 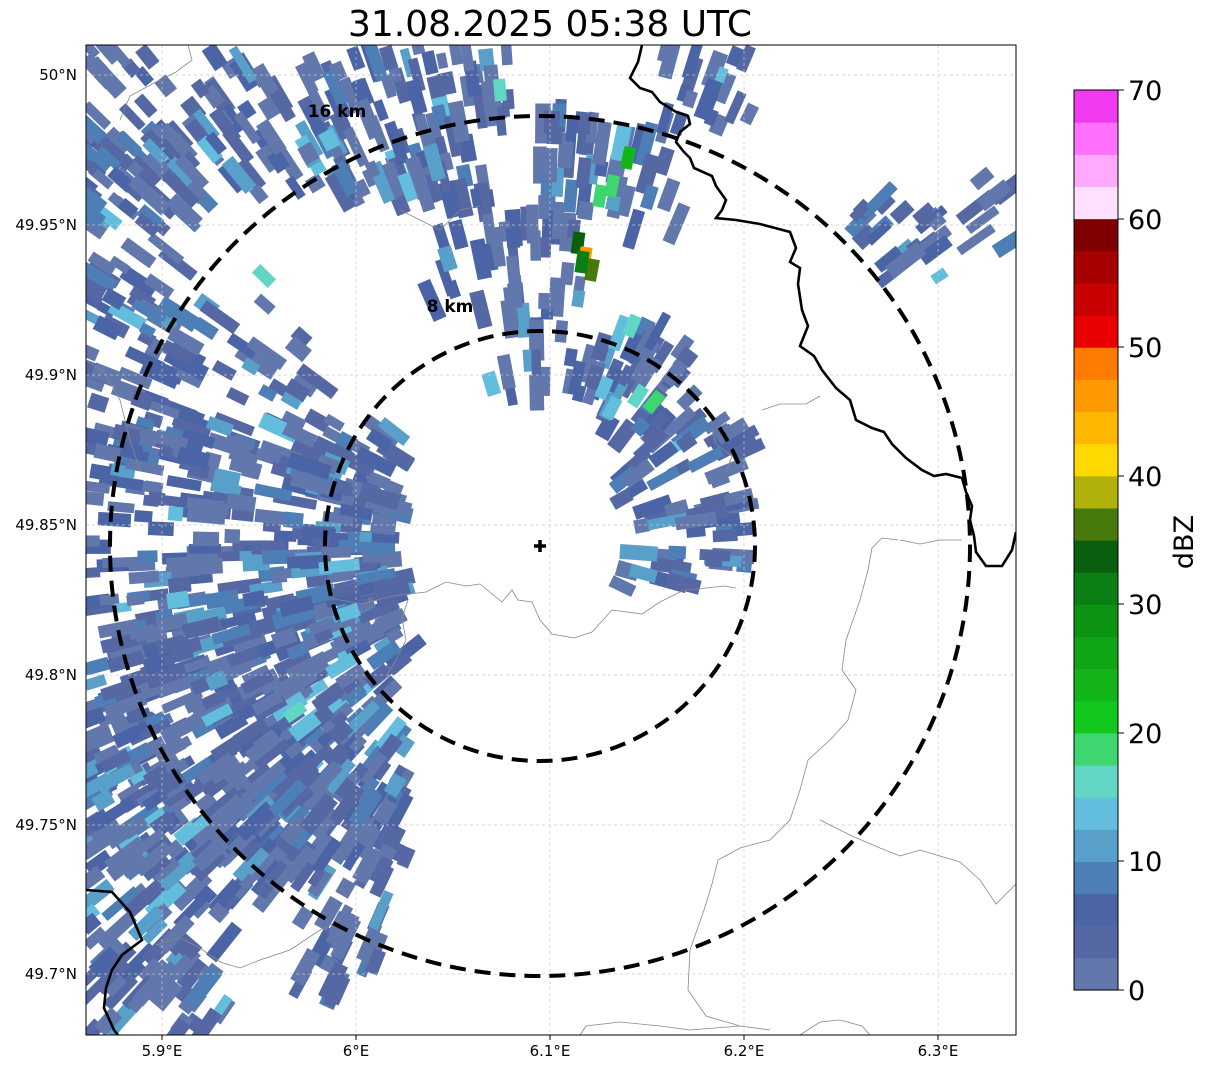 What do you see at coordinates (58, 75) in the screenshot?
I see `y-tick-label: 50°N` at bounding box center [58, 75].